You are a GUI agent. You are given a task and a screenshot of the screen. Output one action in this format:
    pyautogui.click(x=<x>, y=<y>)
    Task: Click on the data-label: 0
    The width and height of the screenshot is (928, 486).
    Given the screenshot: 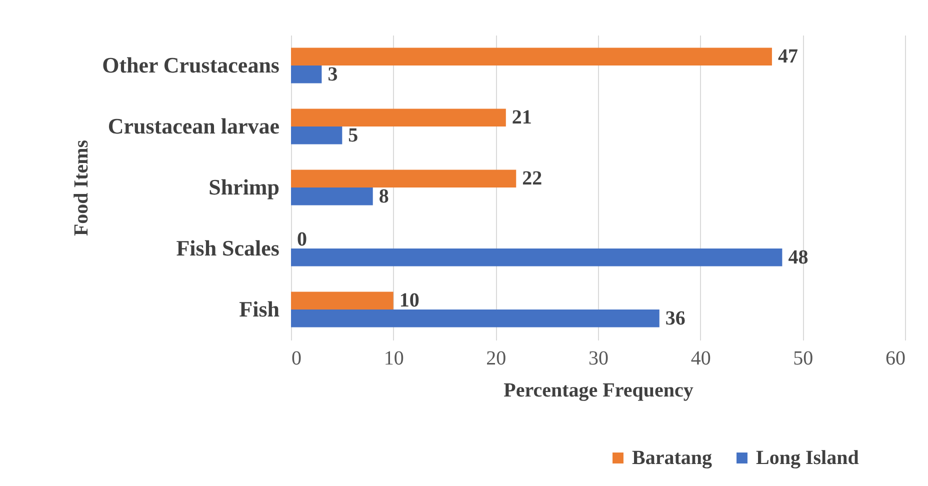 What is the action you would take?
    pyautogui.click(x=302, y=239)
    